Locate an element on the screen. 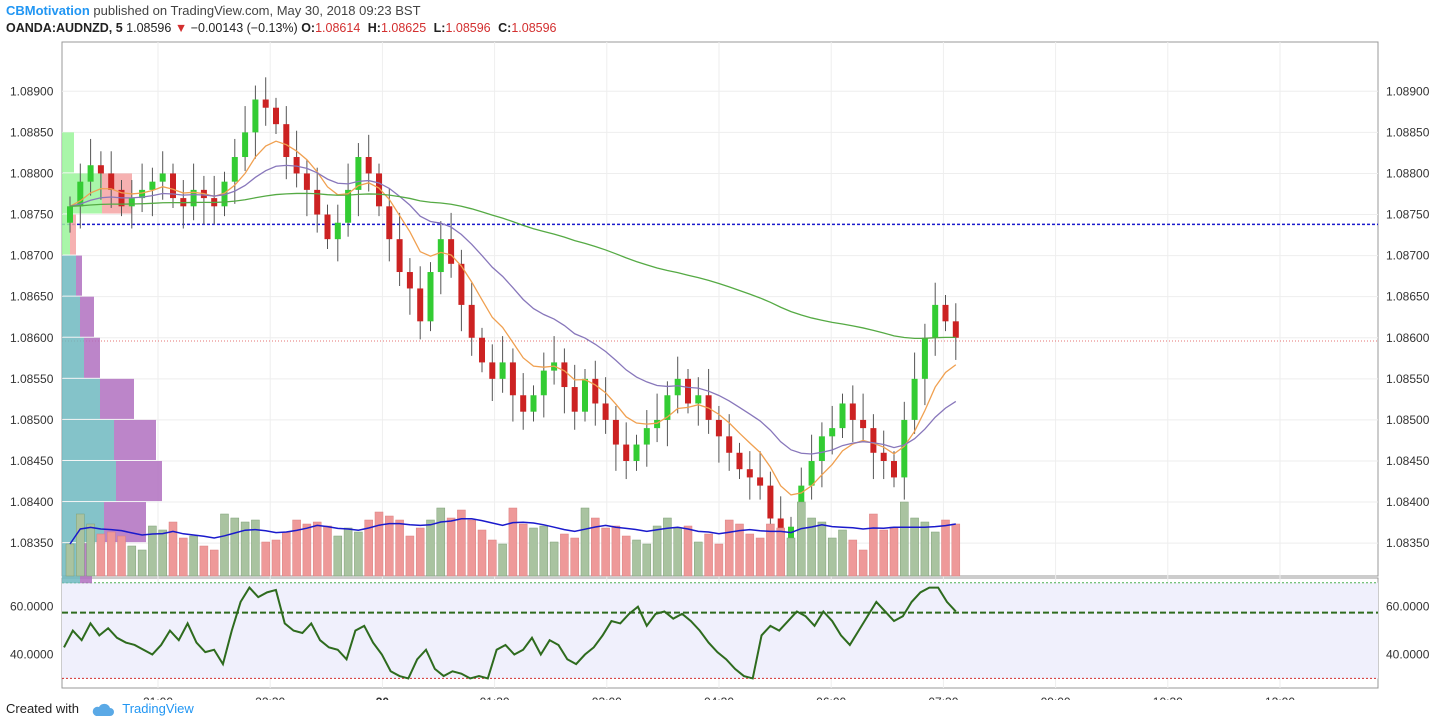 This screenshot has width=1440, height=727. open-label: O: is located at coordinates (308, 28).